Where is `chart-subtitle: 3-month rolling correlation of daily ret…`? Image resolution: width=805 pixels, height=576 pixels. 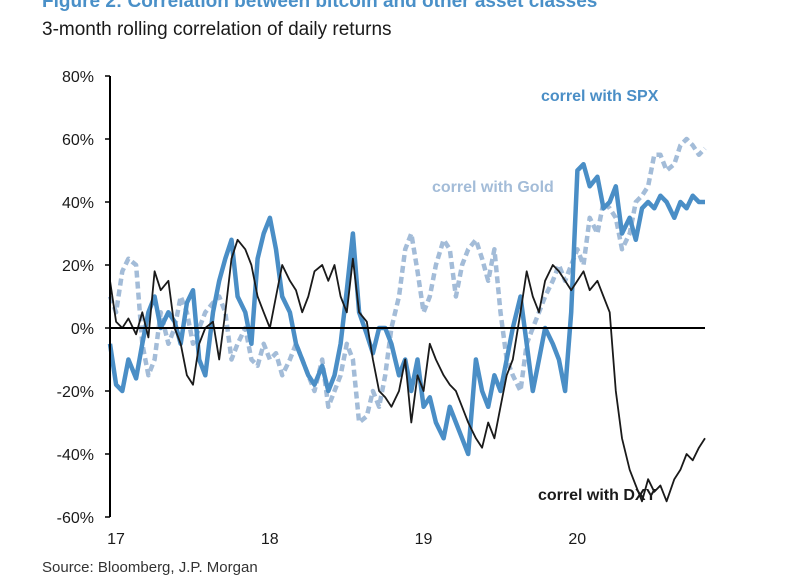 chart-subtitle: 3-month rolling correlation of daily ret… is located at coordinates (217, 29).